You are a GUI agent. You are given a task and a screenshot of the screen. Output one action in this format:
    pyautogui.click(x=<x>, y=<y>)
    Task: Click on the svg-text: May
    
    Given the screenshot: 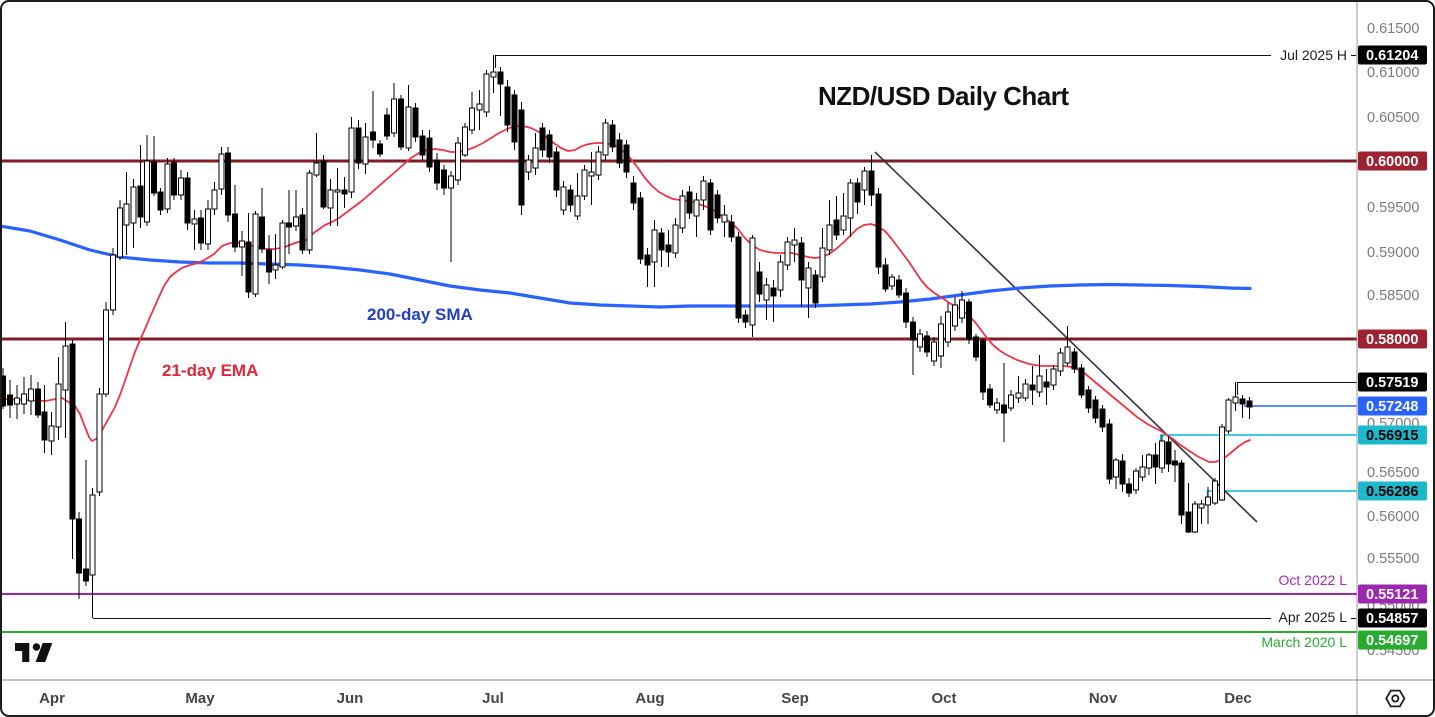 What is the action you would take?
    pyautogui.click(x=200, y=698)
    